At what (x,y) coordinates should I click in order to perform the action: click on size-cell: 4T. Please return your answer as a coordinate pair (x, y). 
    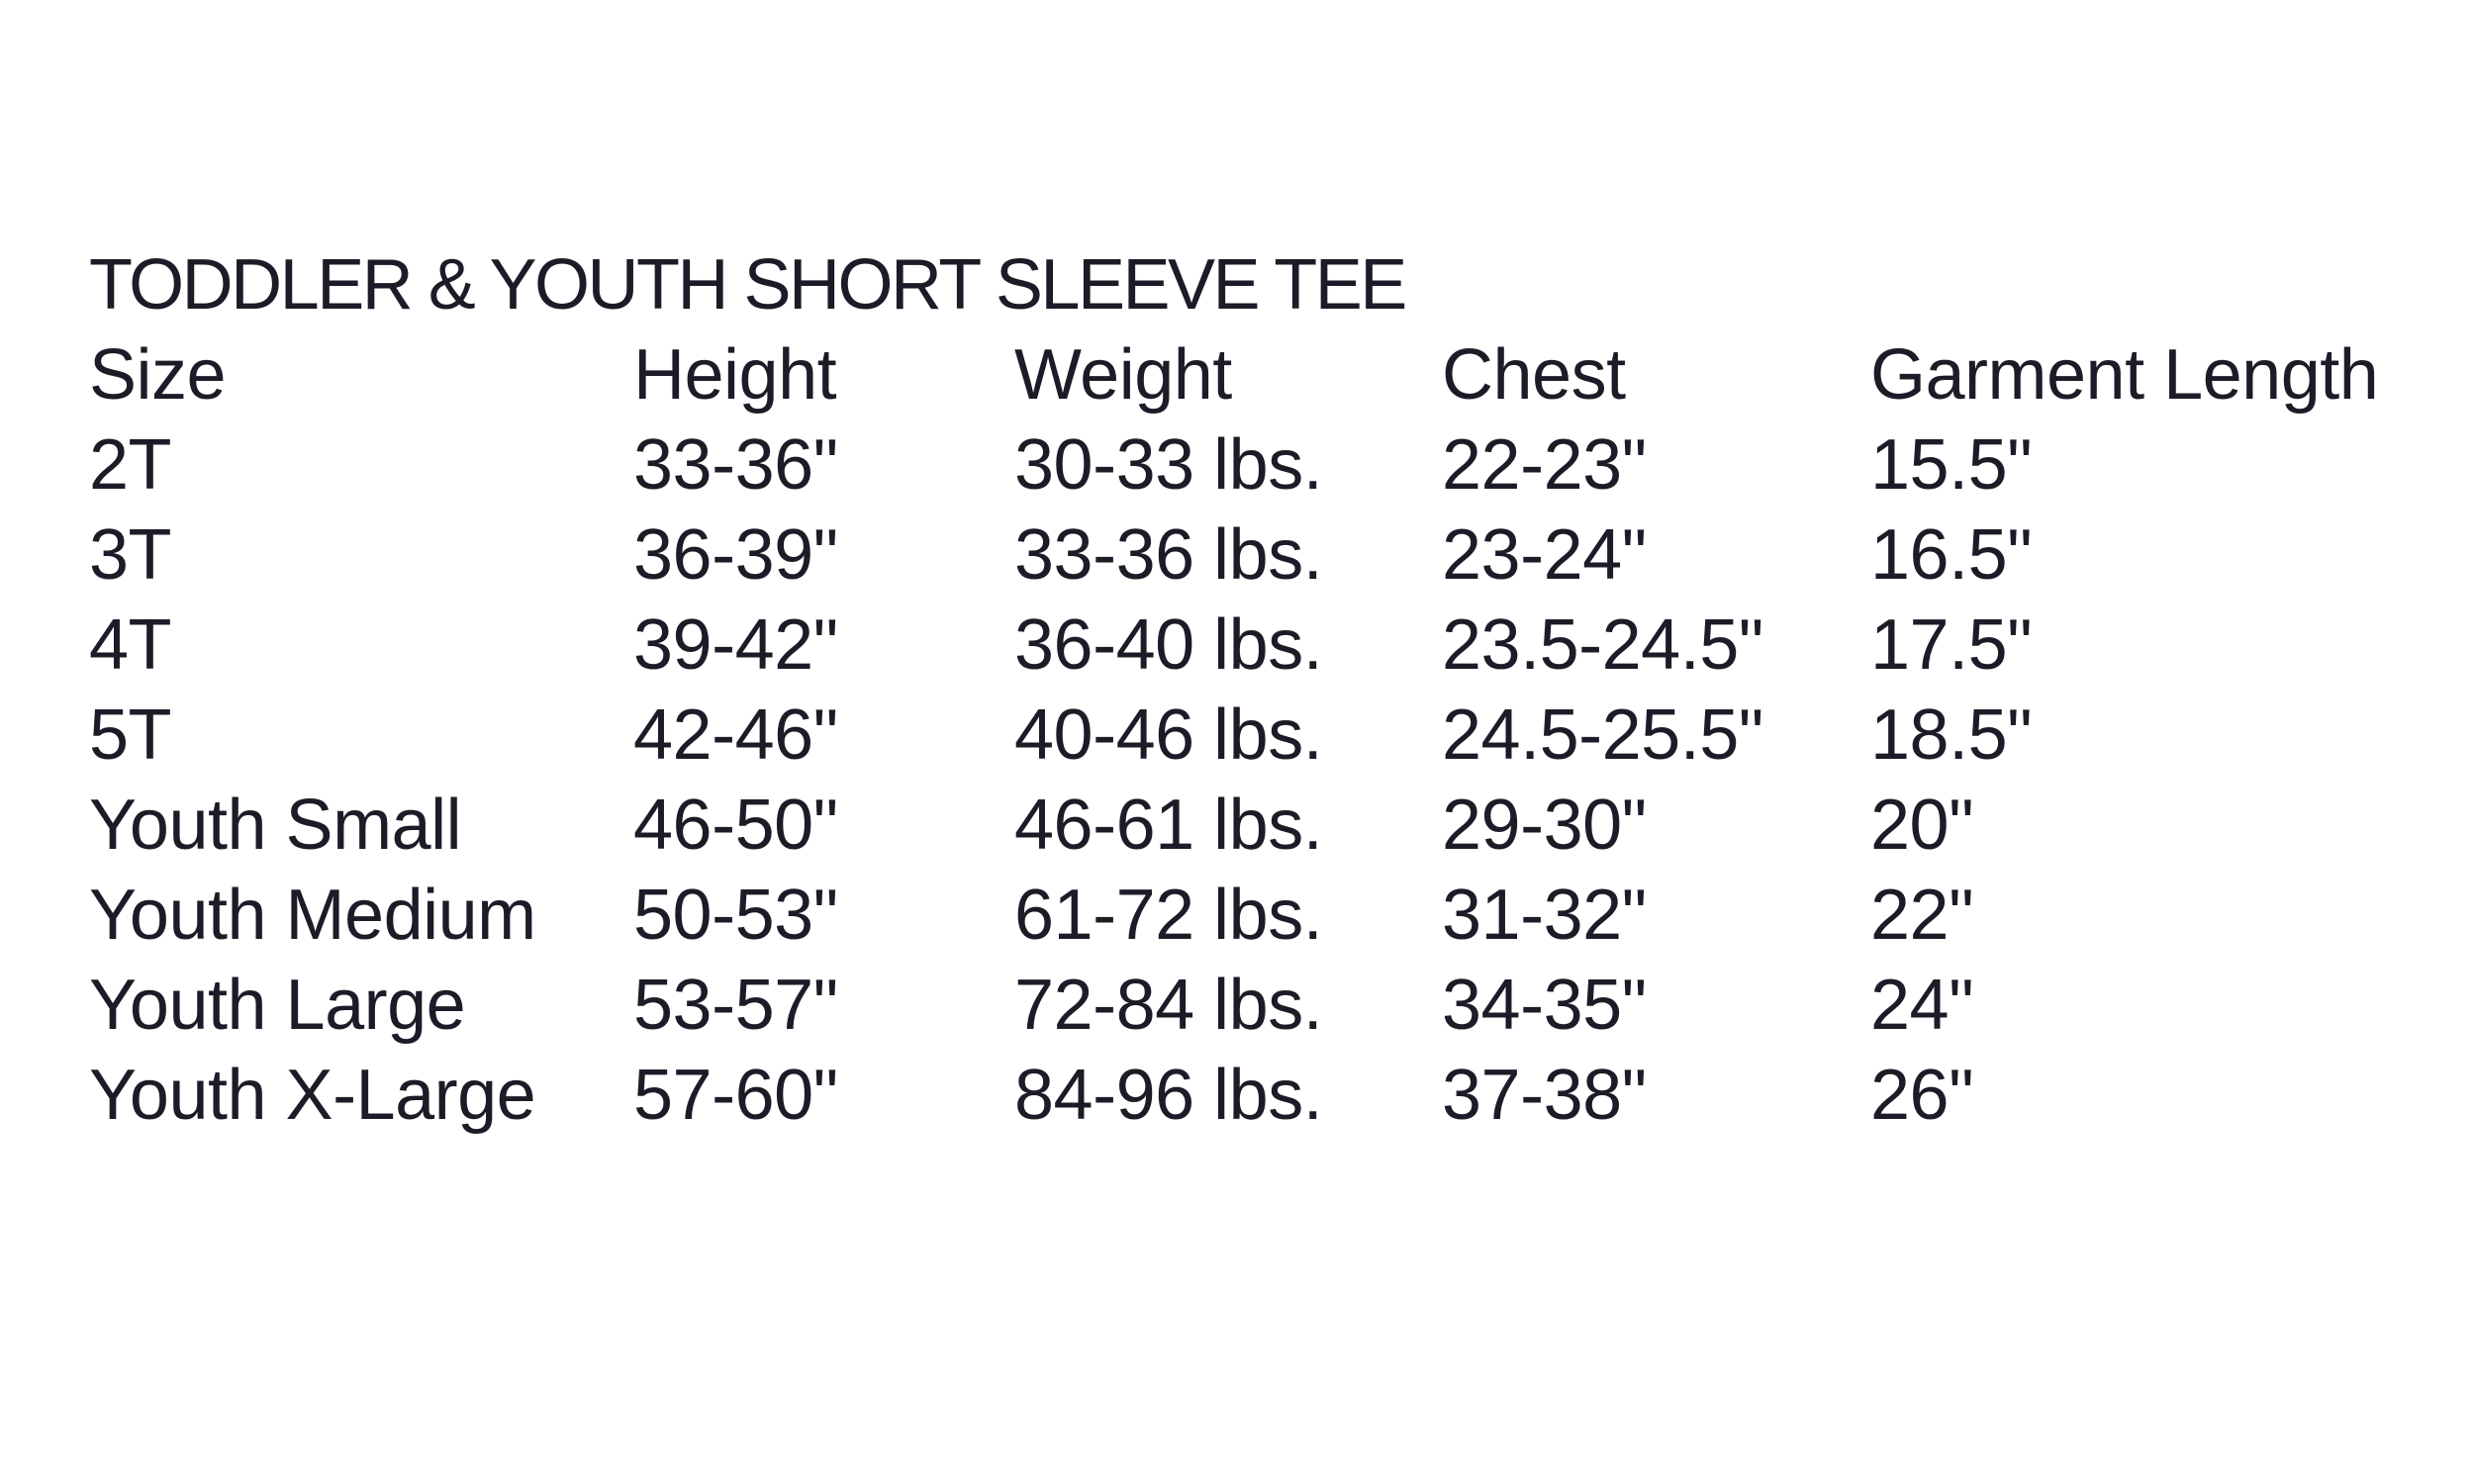
    Looking at the image, I should click on (130, 645).